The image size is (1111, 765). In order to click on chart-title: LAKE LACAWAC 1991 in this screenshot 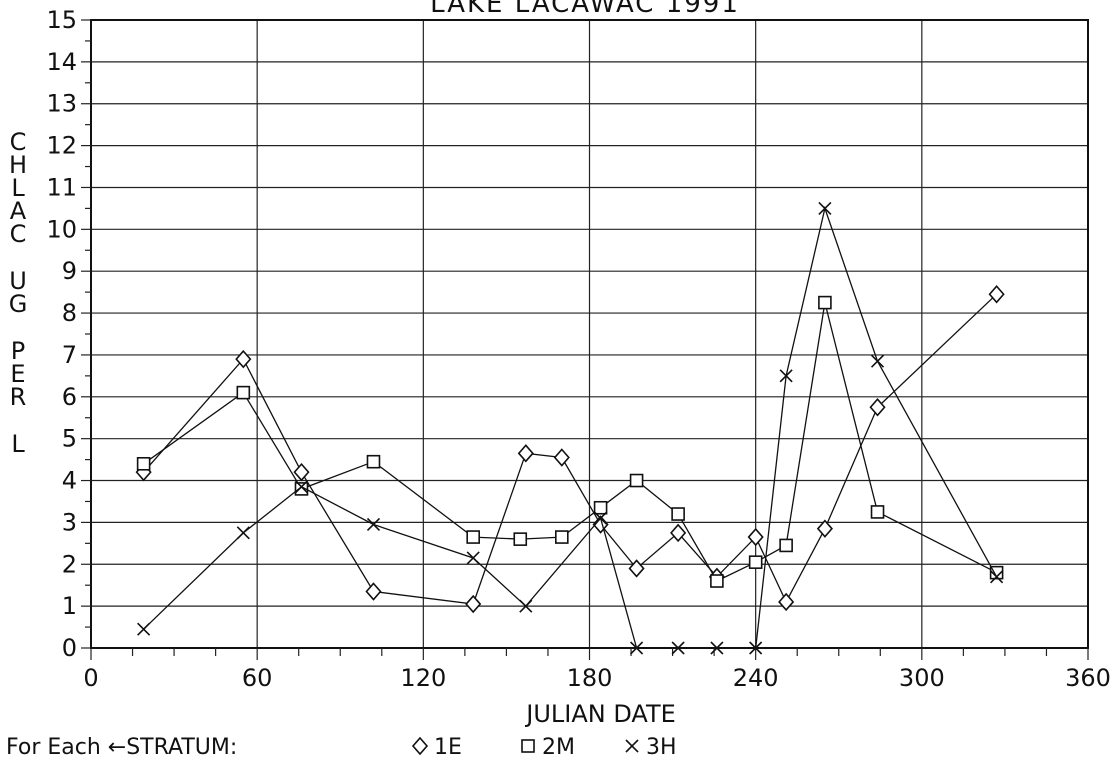, I will do `click(585, 9)`.